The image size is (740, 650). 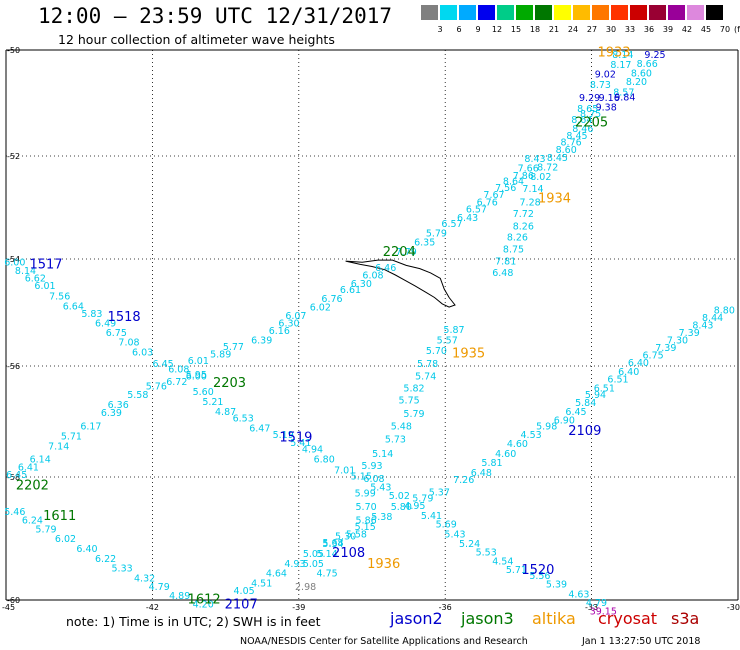 What do you see at coordinates (425, 376) in the screenshot?
I see `swh-value: 5.74` at bounding box center [425, 376].